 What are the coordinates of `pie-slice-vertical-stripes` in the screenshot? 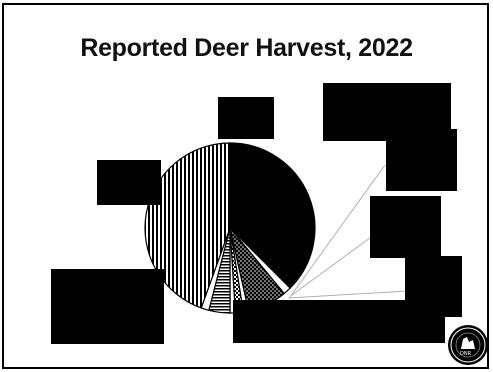 It's located at (187, 225).